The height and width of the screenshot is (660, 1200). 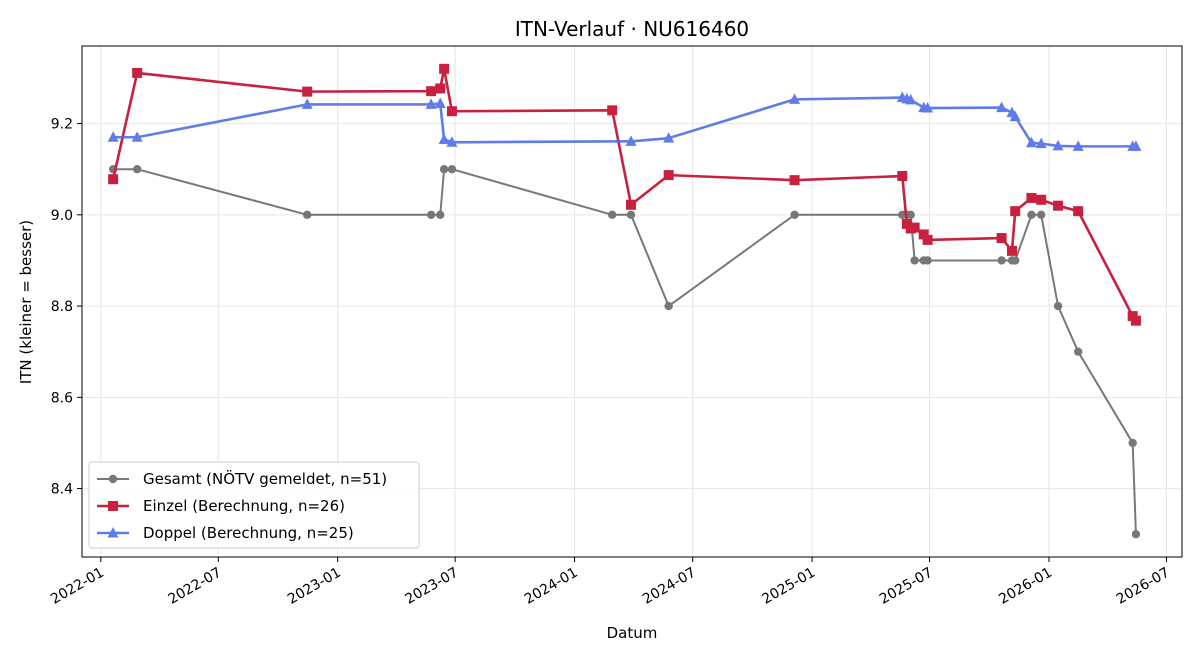 I want to click on y-axis-label: ITN (kleiner = besser), so click(x=26, y=302).